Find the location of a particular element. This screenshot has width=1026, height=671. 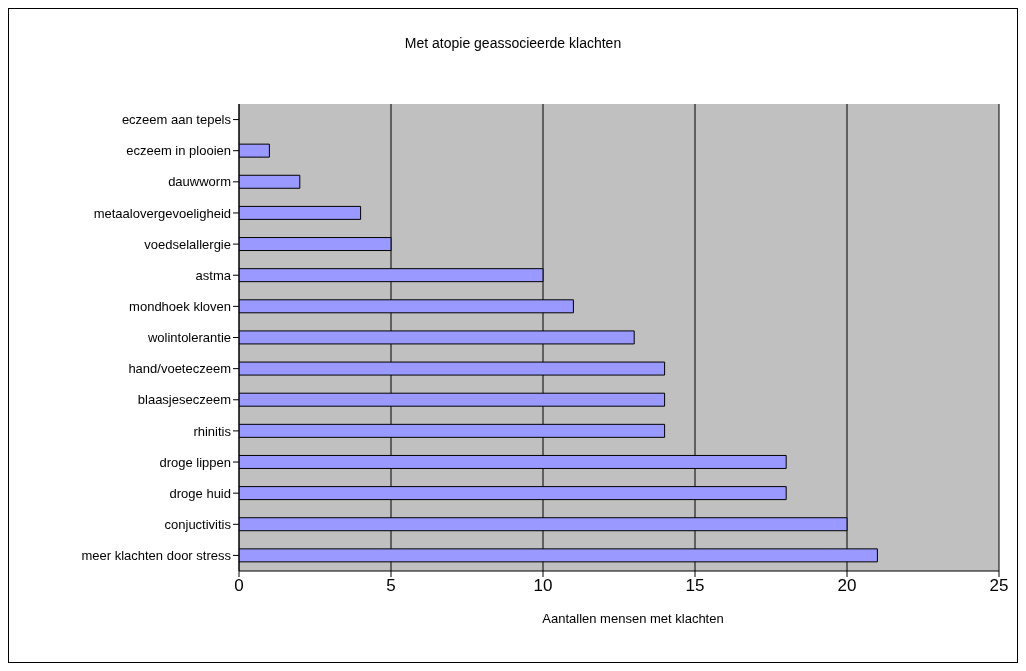

y-tick-label: voedselallergie is located at coordinates (187, 244).